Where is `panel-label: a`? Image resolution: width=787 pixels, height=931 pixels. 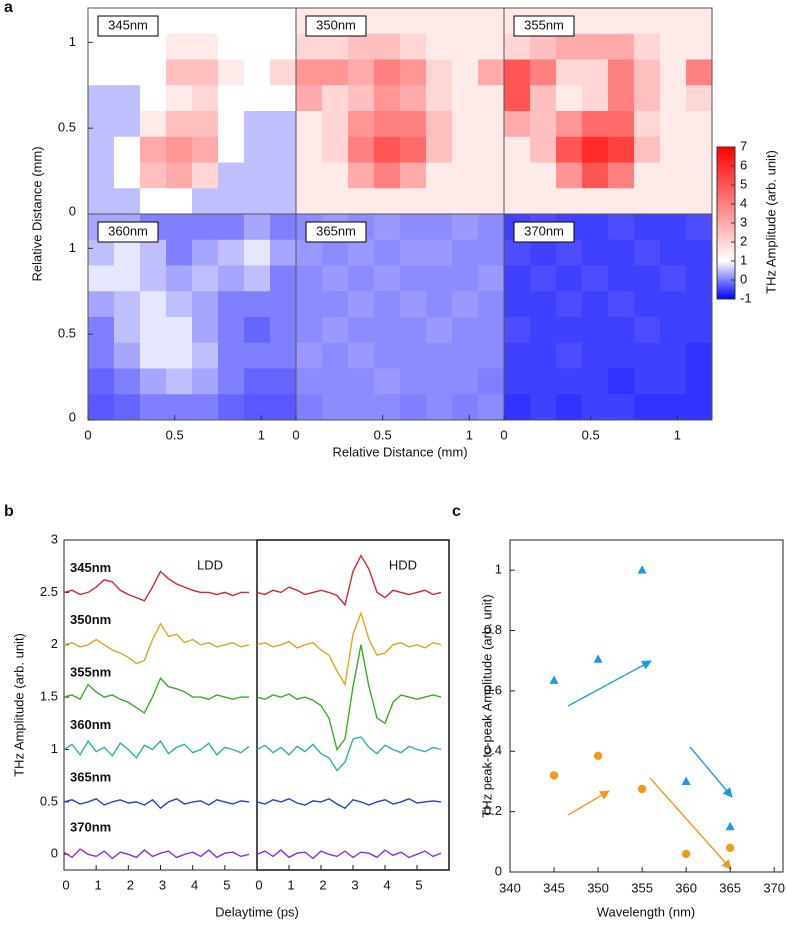 panel-label: a is located at coordinates (8, 8).